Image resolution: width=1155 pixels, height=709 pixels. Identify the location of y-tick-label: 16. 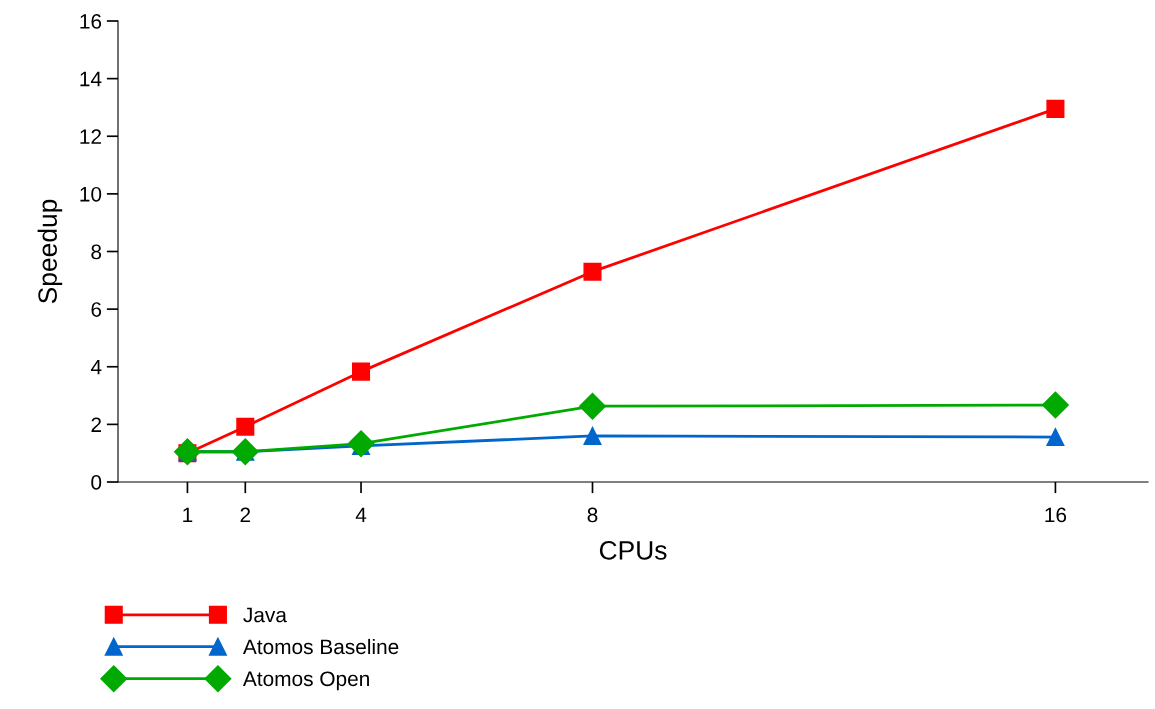
(91, 21).